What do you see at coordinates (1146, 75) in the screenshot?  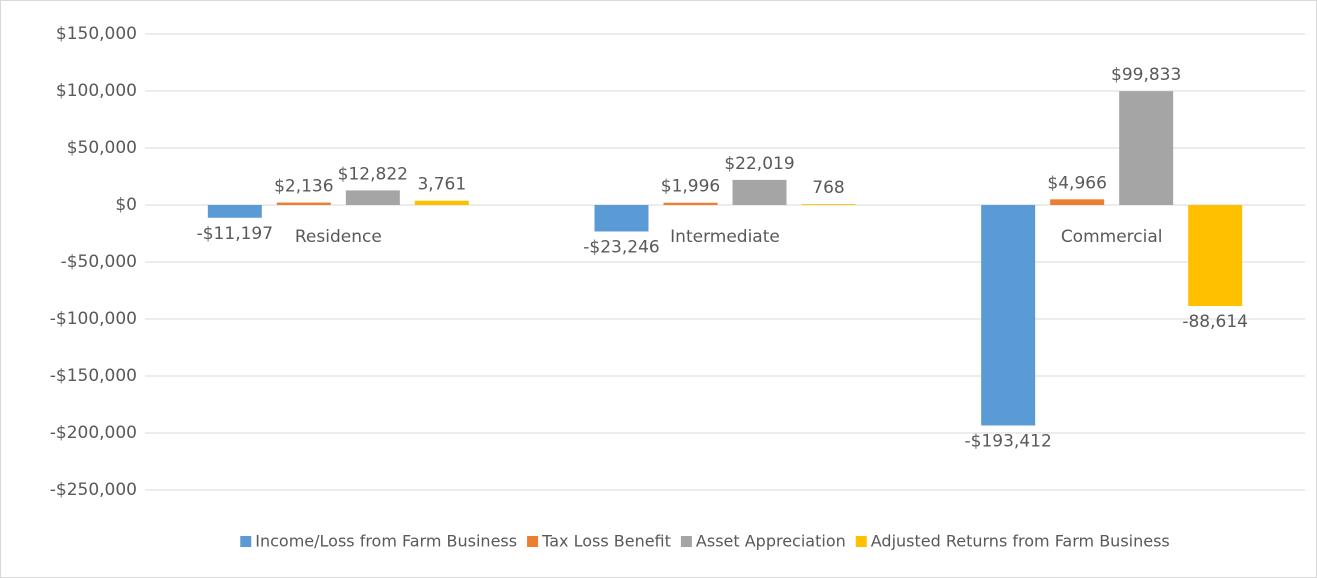 I see `data-label: $99,833` at bounding box center [1146, 75].